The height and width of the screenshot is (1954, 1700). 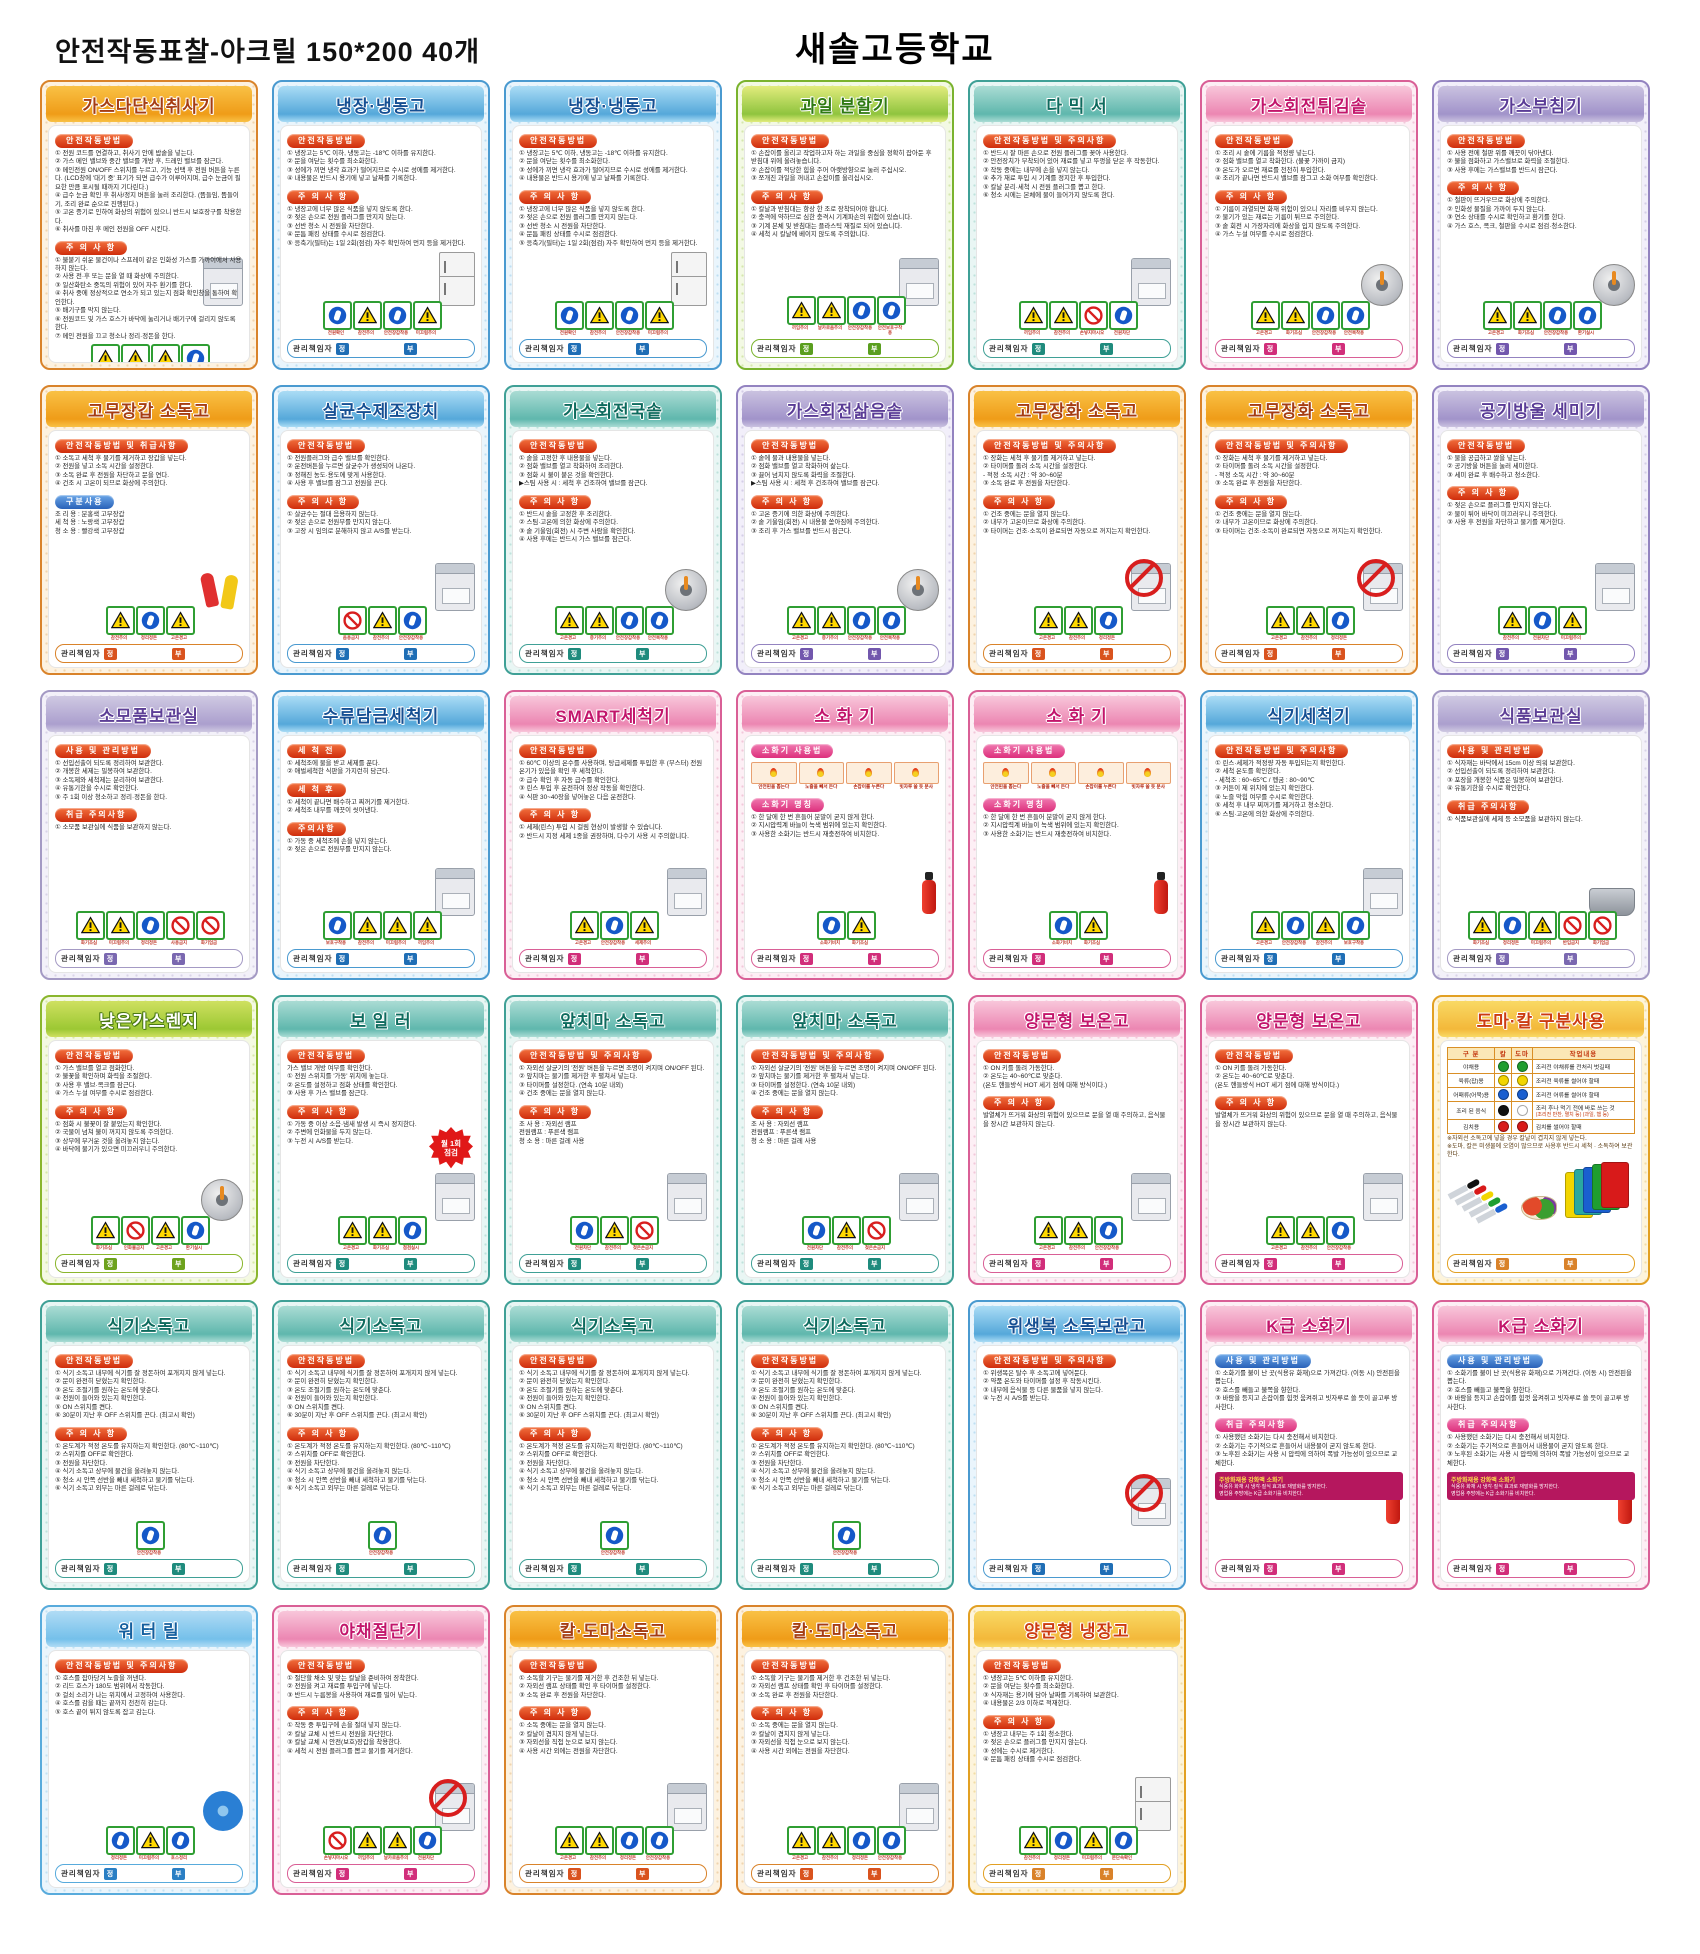 What do you see at coordinates (891, 1843) in the screenshot?
I see `safety-pictogram: 안전장갑착용` at bounding box center [891, 1843].